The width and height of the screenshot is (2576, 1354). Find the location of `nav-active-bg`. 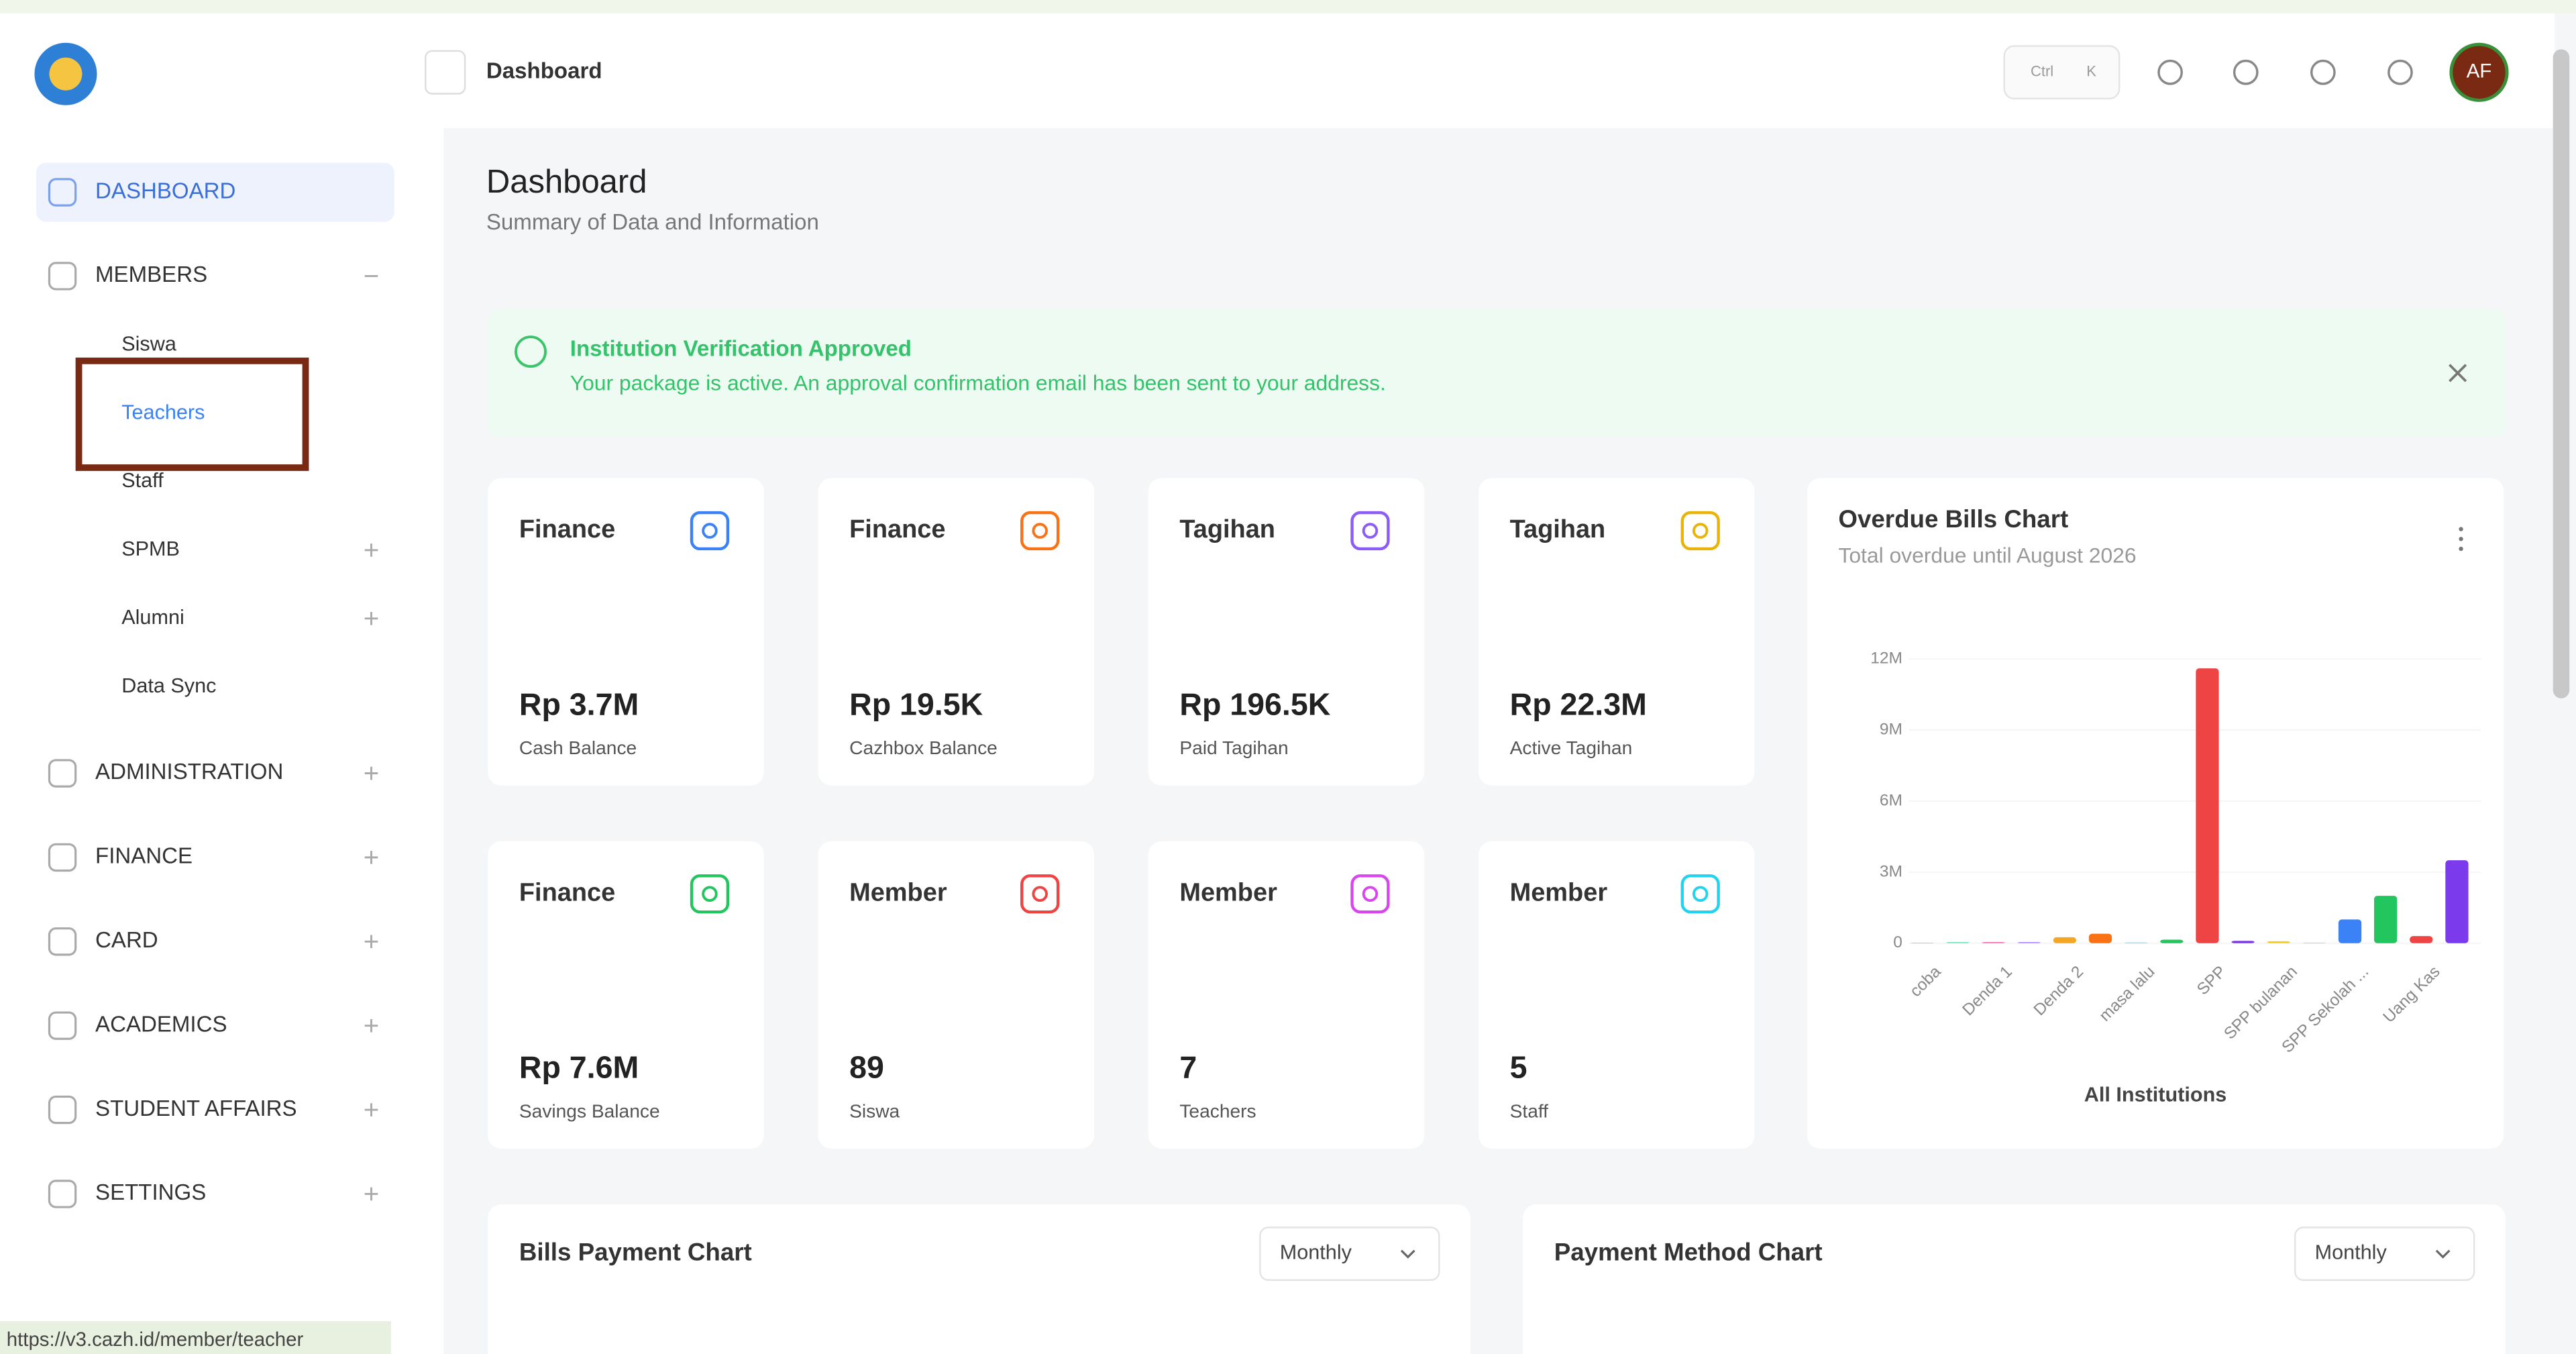

nav-active-bg is located at coordinates (215, 192).